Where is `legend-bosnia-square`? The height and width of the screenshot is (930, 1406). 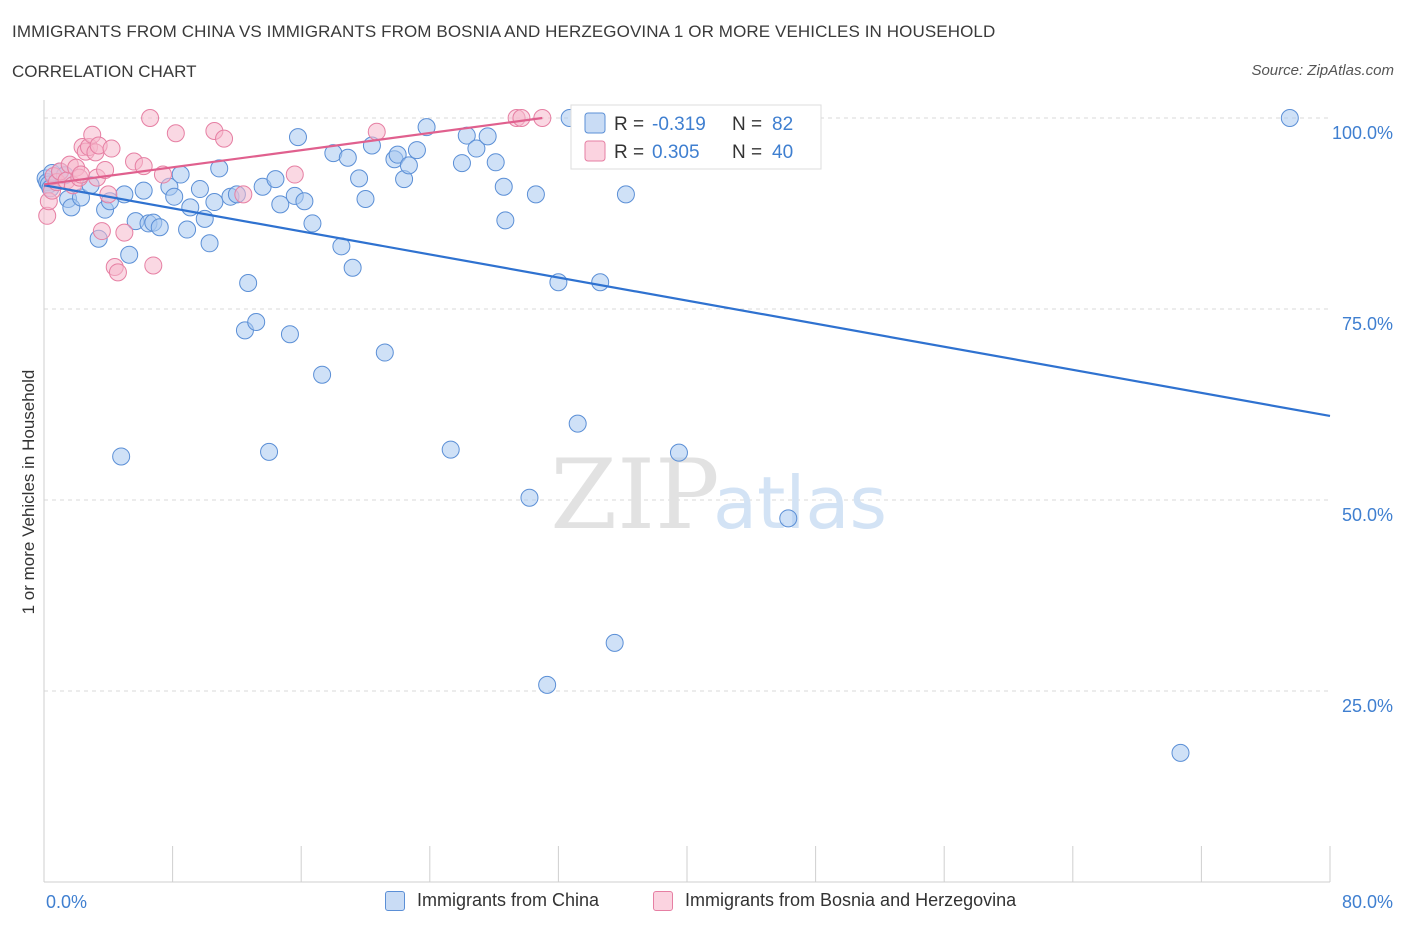
legend-bosnia-square is located at coordinates (663, 900).